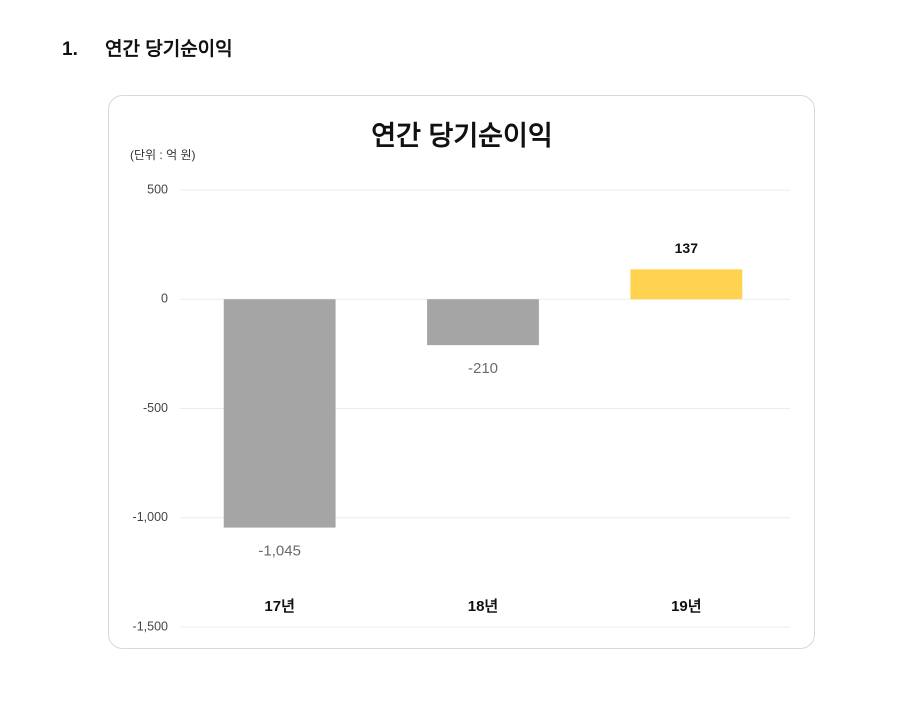 This screenshot has height=703, width=910. What do you see at coordinates (483, 606) in the screenshot?
I see `x-tick-label: 18년` at bounding box center [483, 606].